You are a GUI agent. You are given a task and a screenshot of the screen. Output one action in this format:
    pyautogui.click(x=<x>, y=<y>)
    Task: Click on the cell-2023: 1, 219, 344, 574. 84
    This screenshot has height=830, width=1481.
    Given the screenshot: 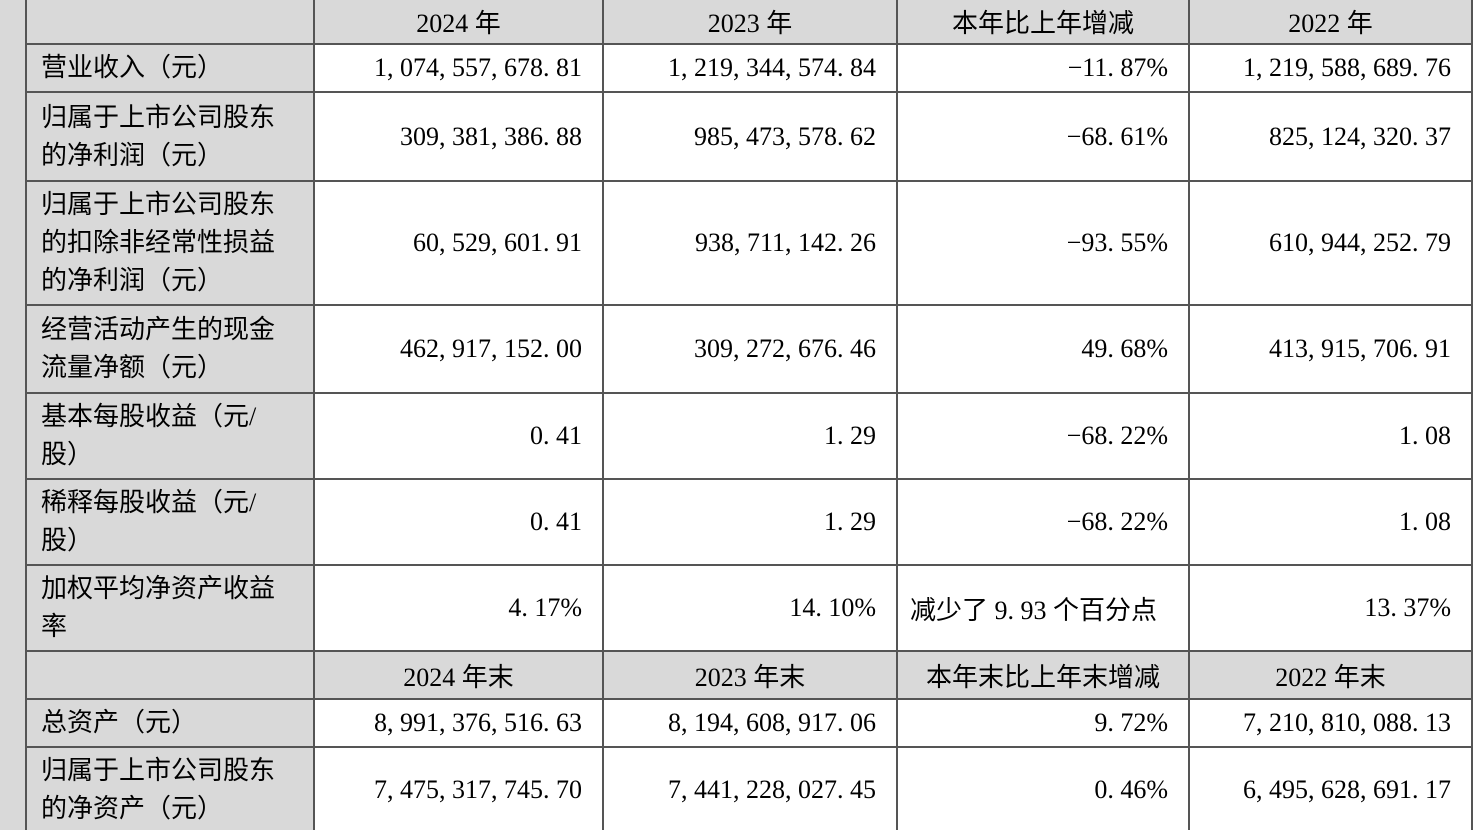 What is the action you would take?
    pyautogui.click(x=750, y=68)
    